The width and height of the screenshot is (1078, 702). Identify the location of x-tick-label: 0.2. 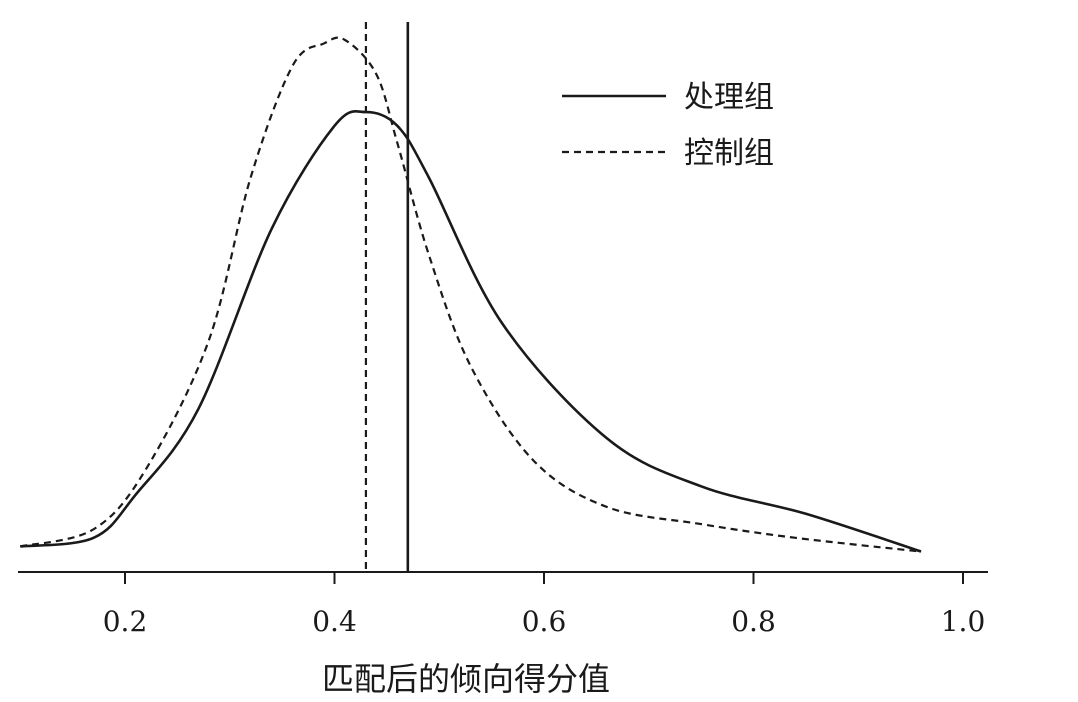
(125, 621).